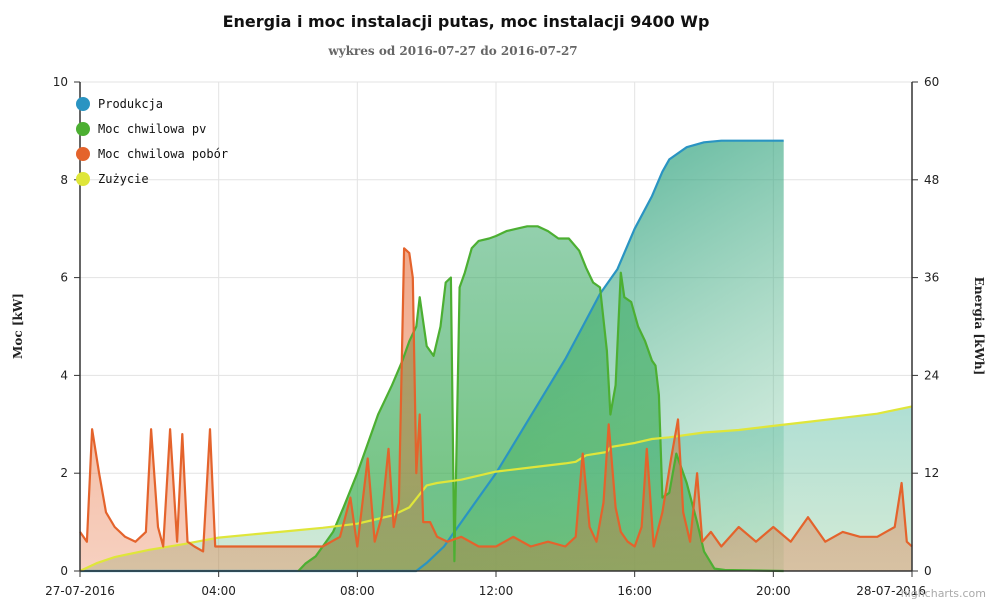  What do you see at coordinates (943, 593) in the screenshot?
I see `chart-credit: highcharts.com` at bounding box center [943, 593].